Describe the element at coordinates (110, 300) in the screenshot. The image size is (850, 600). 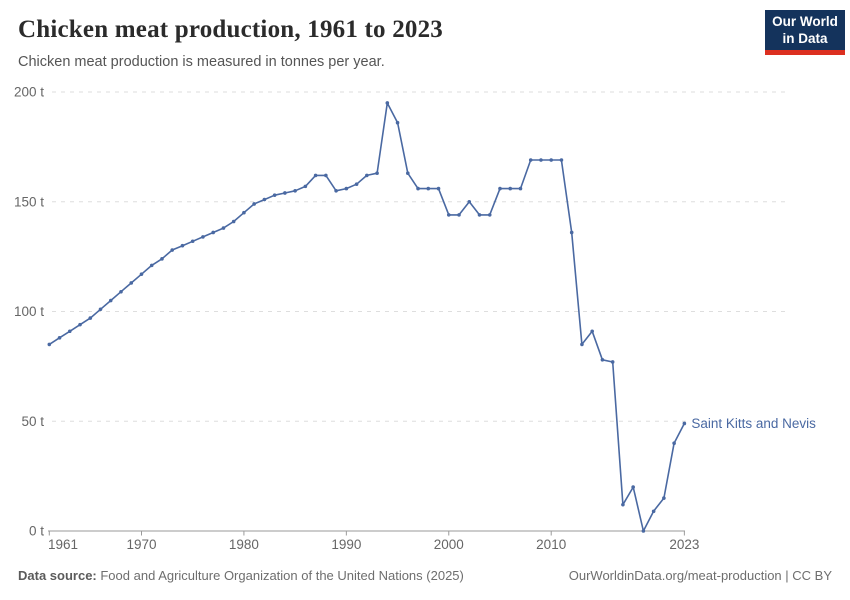
I see `data-point-1967` at that location.